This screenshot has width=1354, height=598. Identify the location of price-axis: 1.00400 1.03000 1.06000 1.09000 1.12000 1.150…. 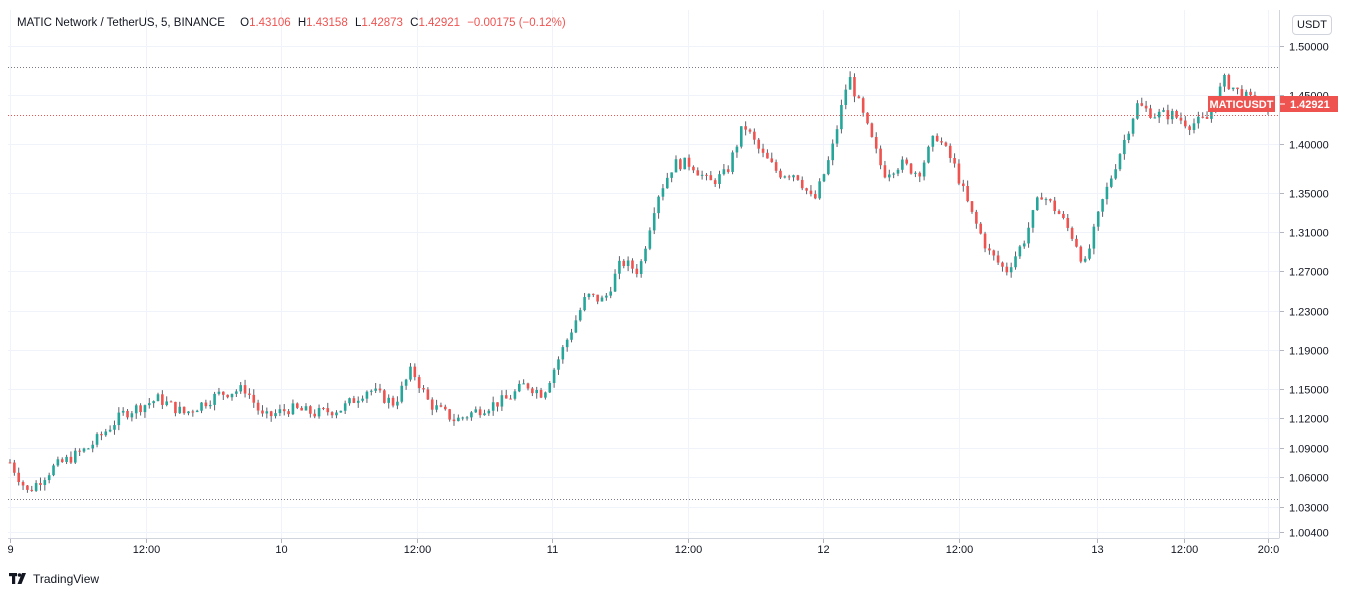
(1304, 291).